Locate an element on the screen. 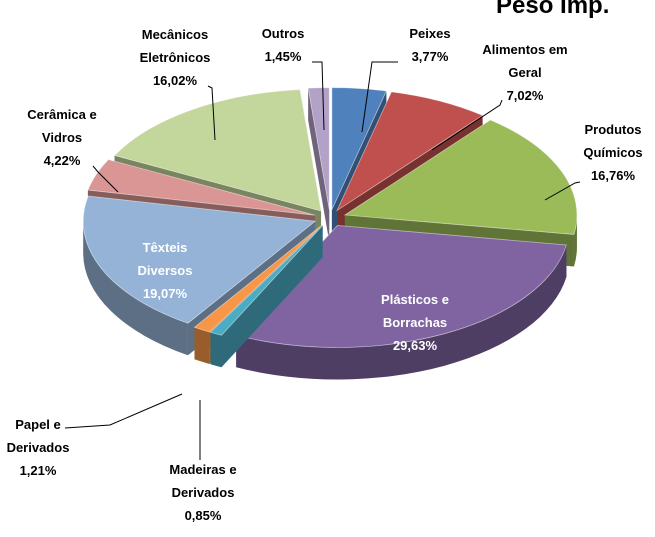 This screenshot has width=655, height=537. slice-label: Papel e Derivados 1,21% is located at coordinates (39, 447).